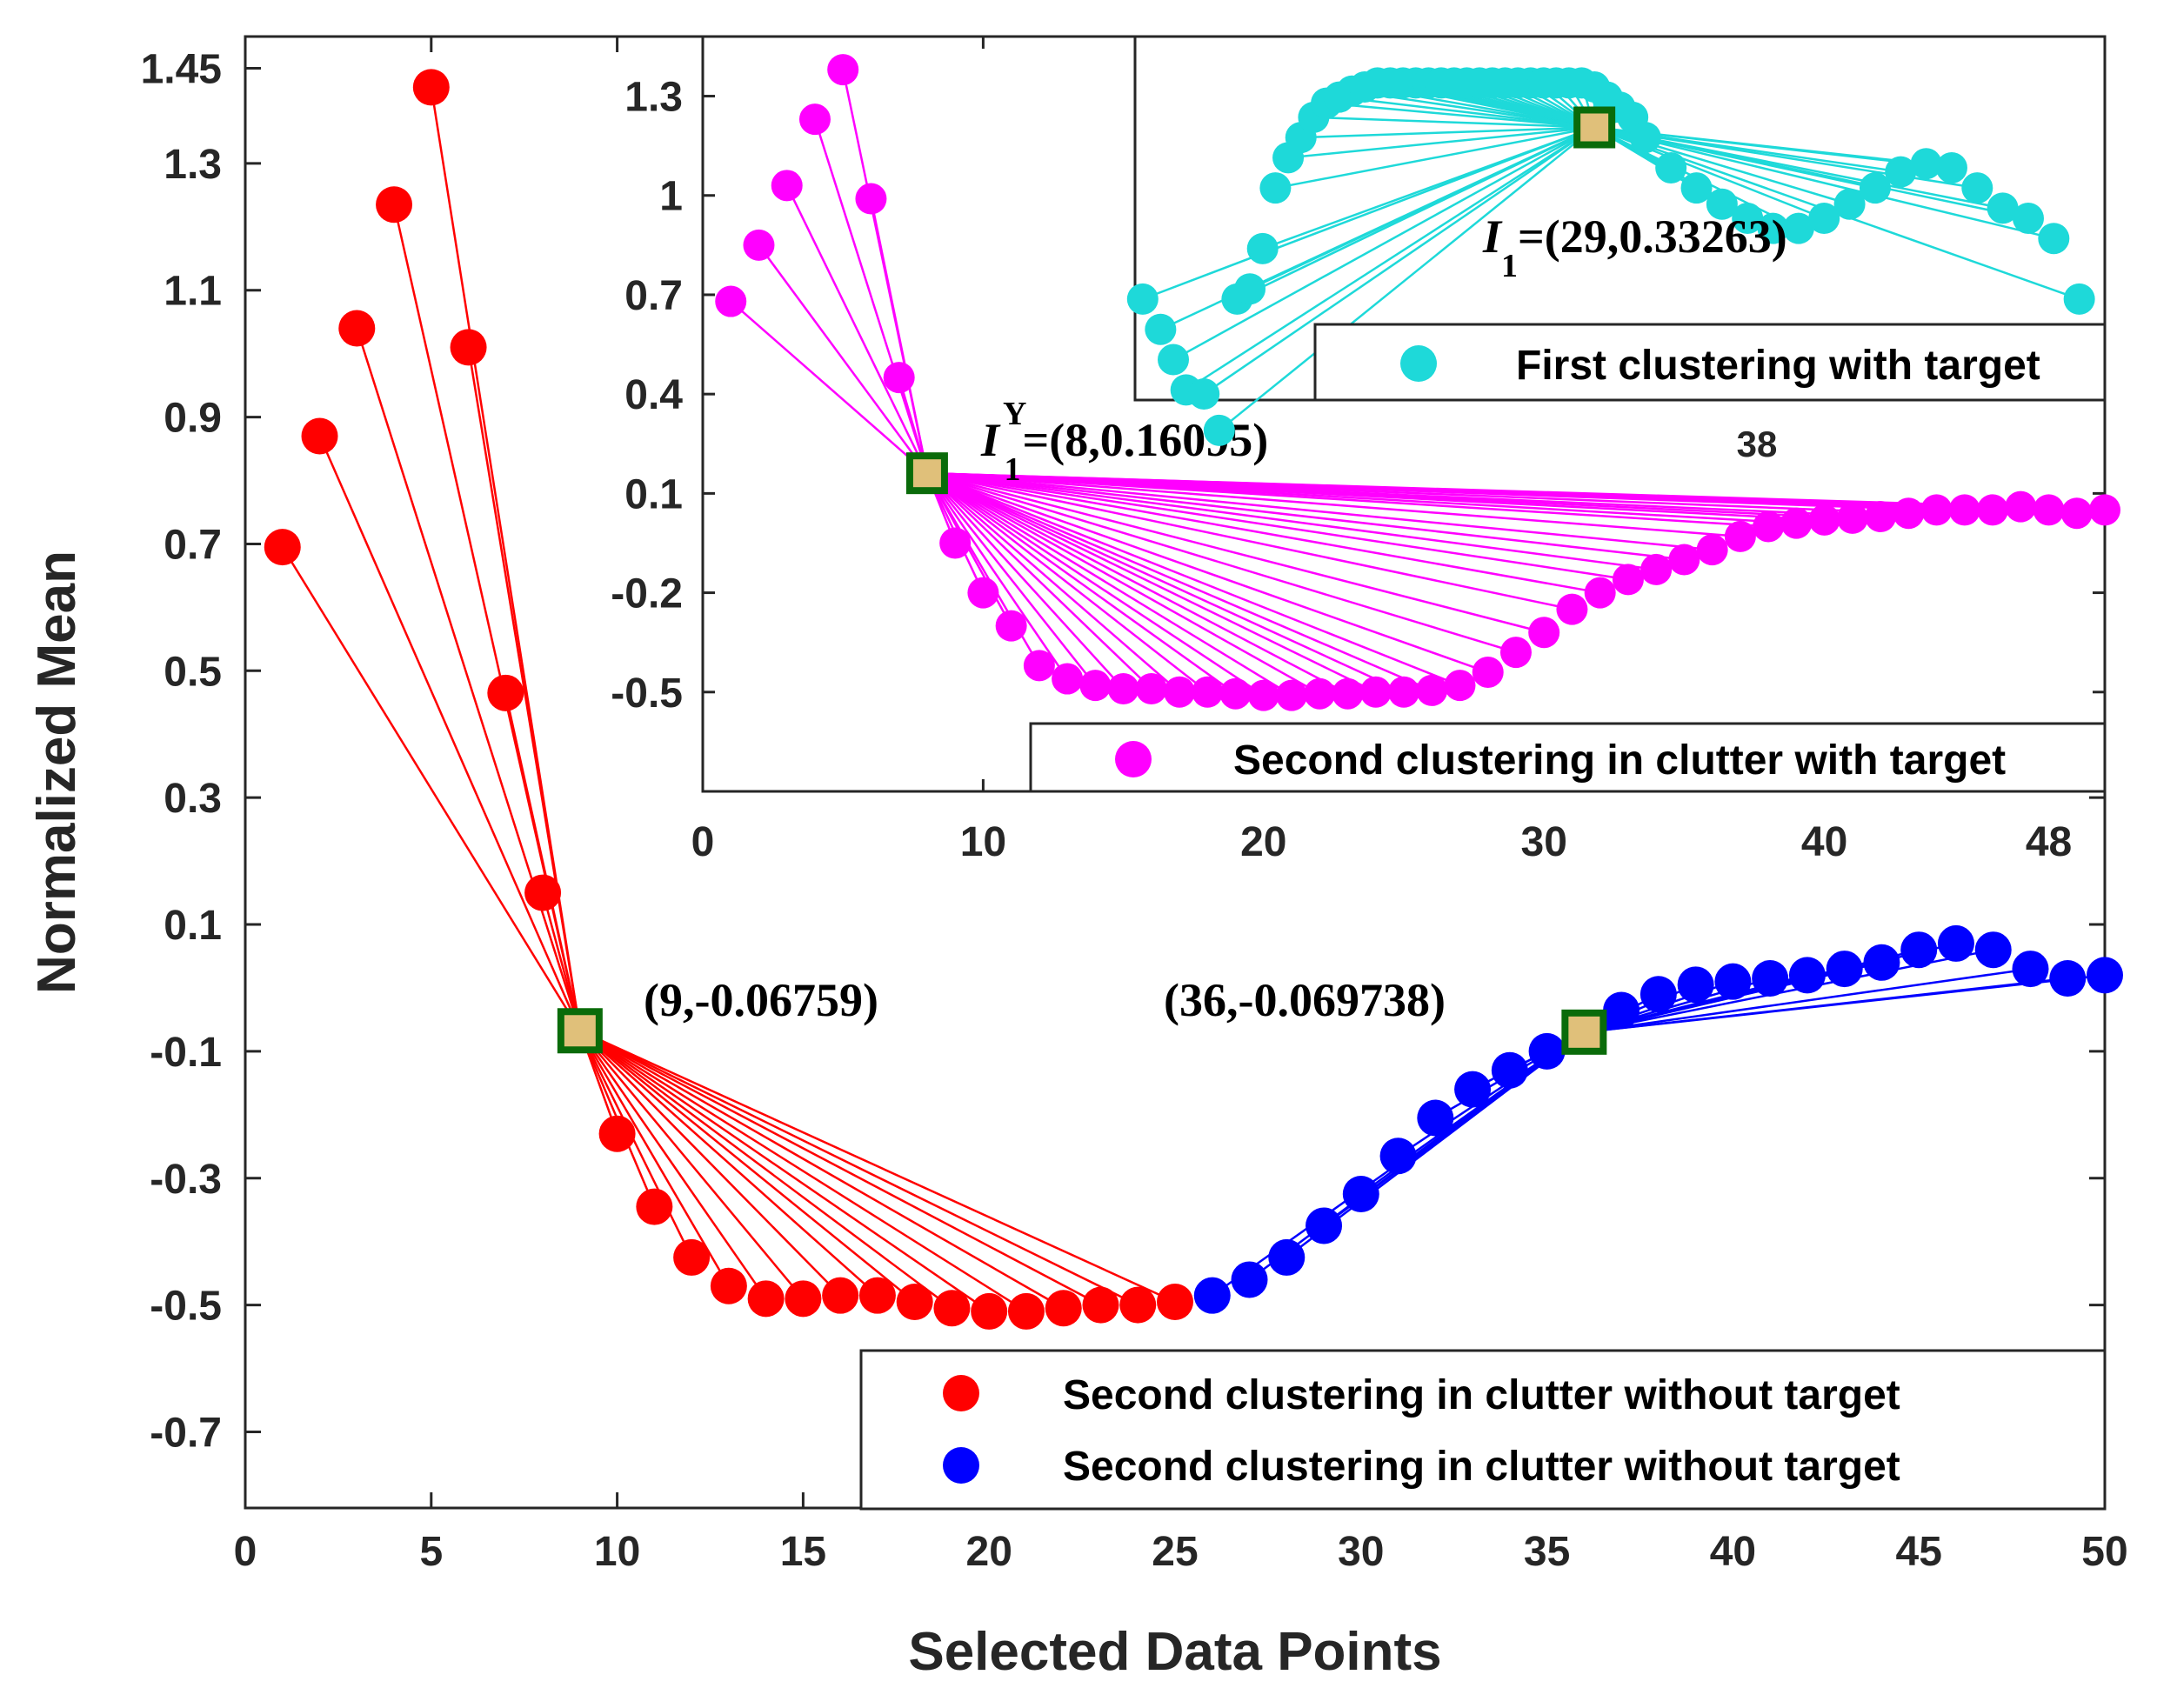  What do you see at coordinates (1305, 1000) in the screenshot?
I see `main-annotation-2: (36,-0.069738)` at bounding box center [1305, 1000].